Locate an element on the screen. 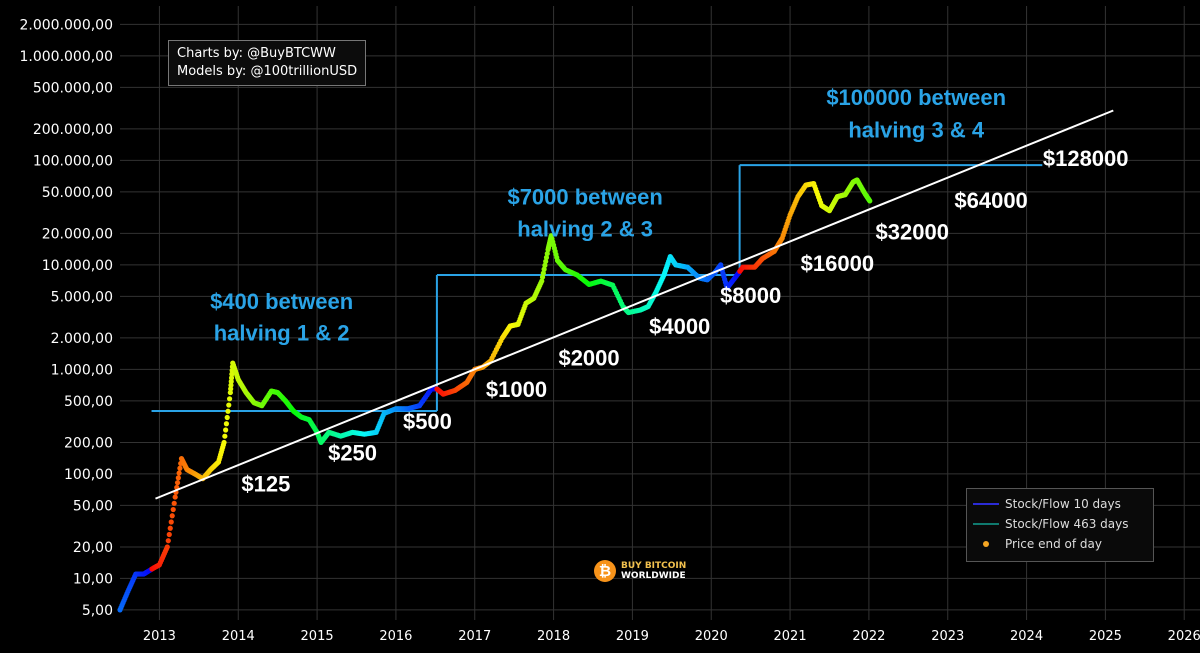 Image resolution: width=1200 pixels, height=653 pixels. credits-chart-author: Charts by: @BuyBTCWW is located at coordinates (256, 53).